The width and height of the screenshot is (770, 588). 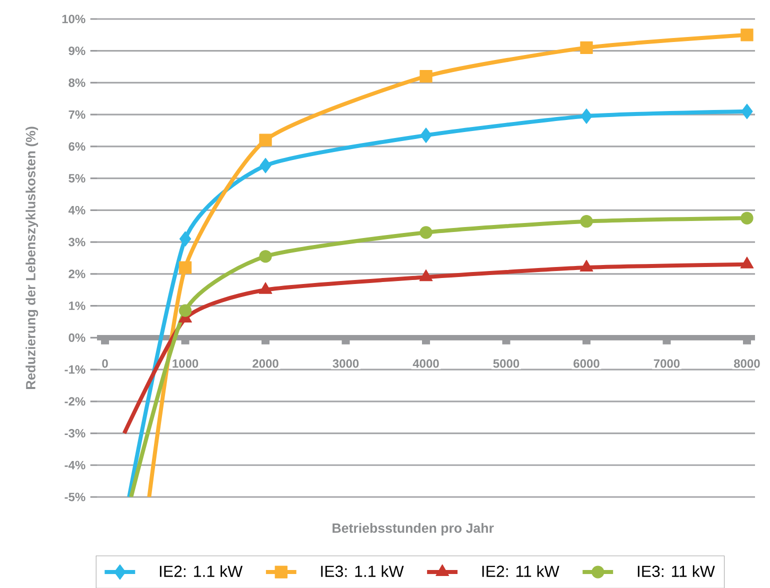 I want to click on y-tick-label: 3%, so click(x=77, y=242).